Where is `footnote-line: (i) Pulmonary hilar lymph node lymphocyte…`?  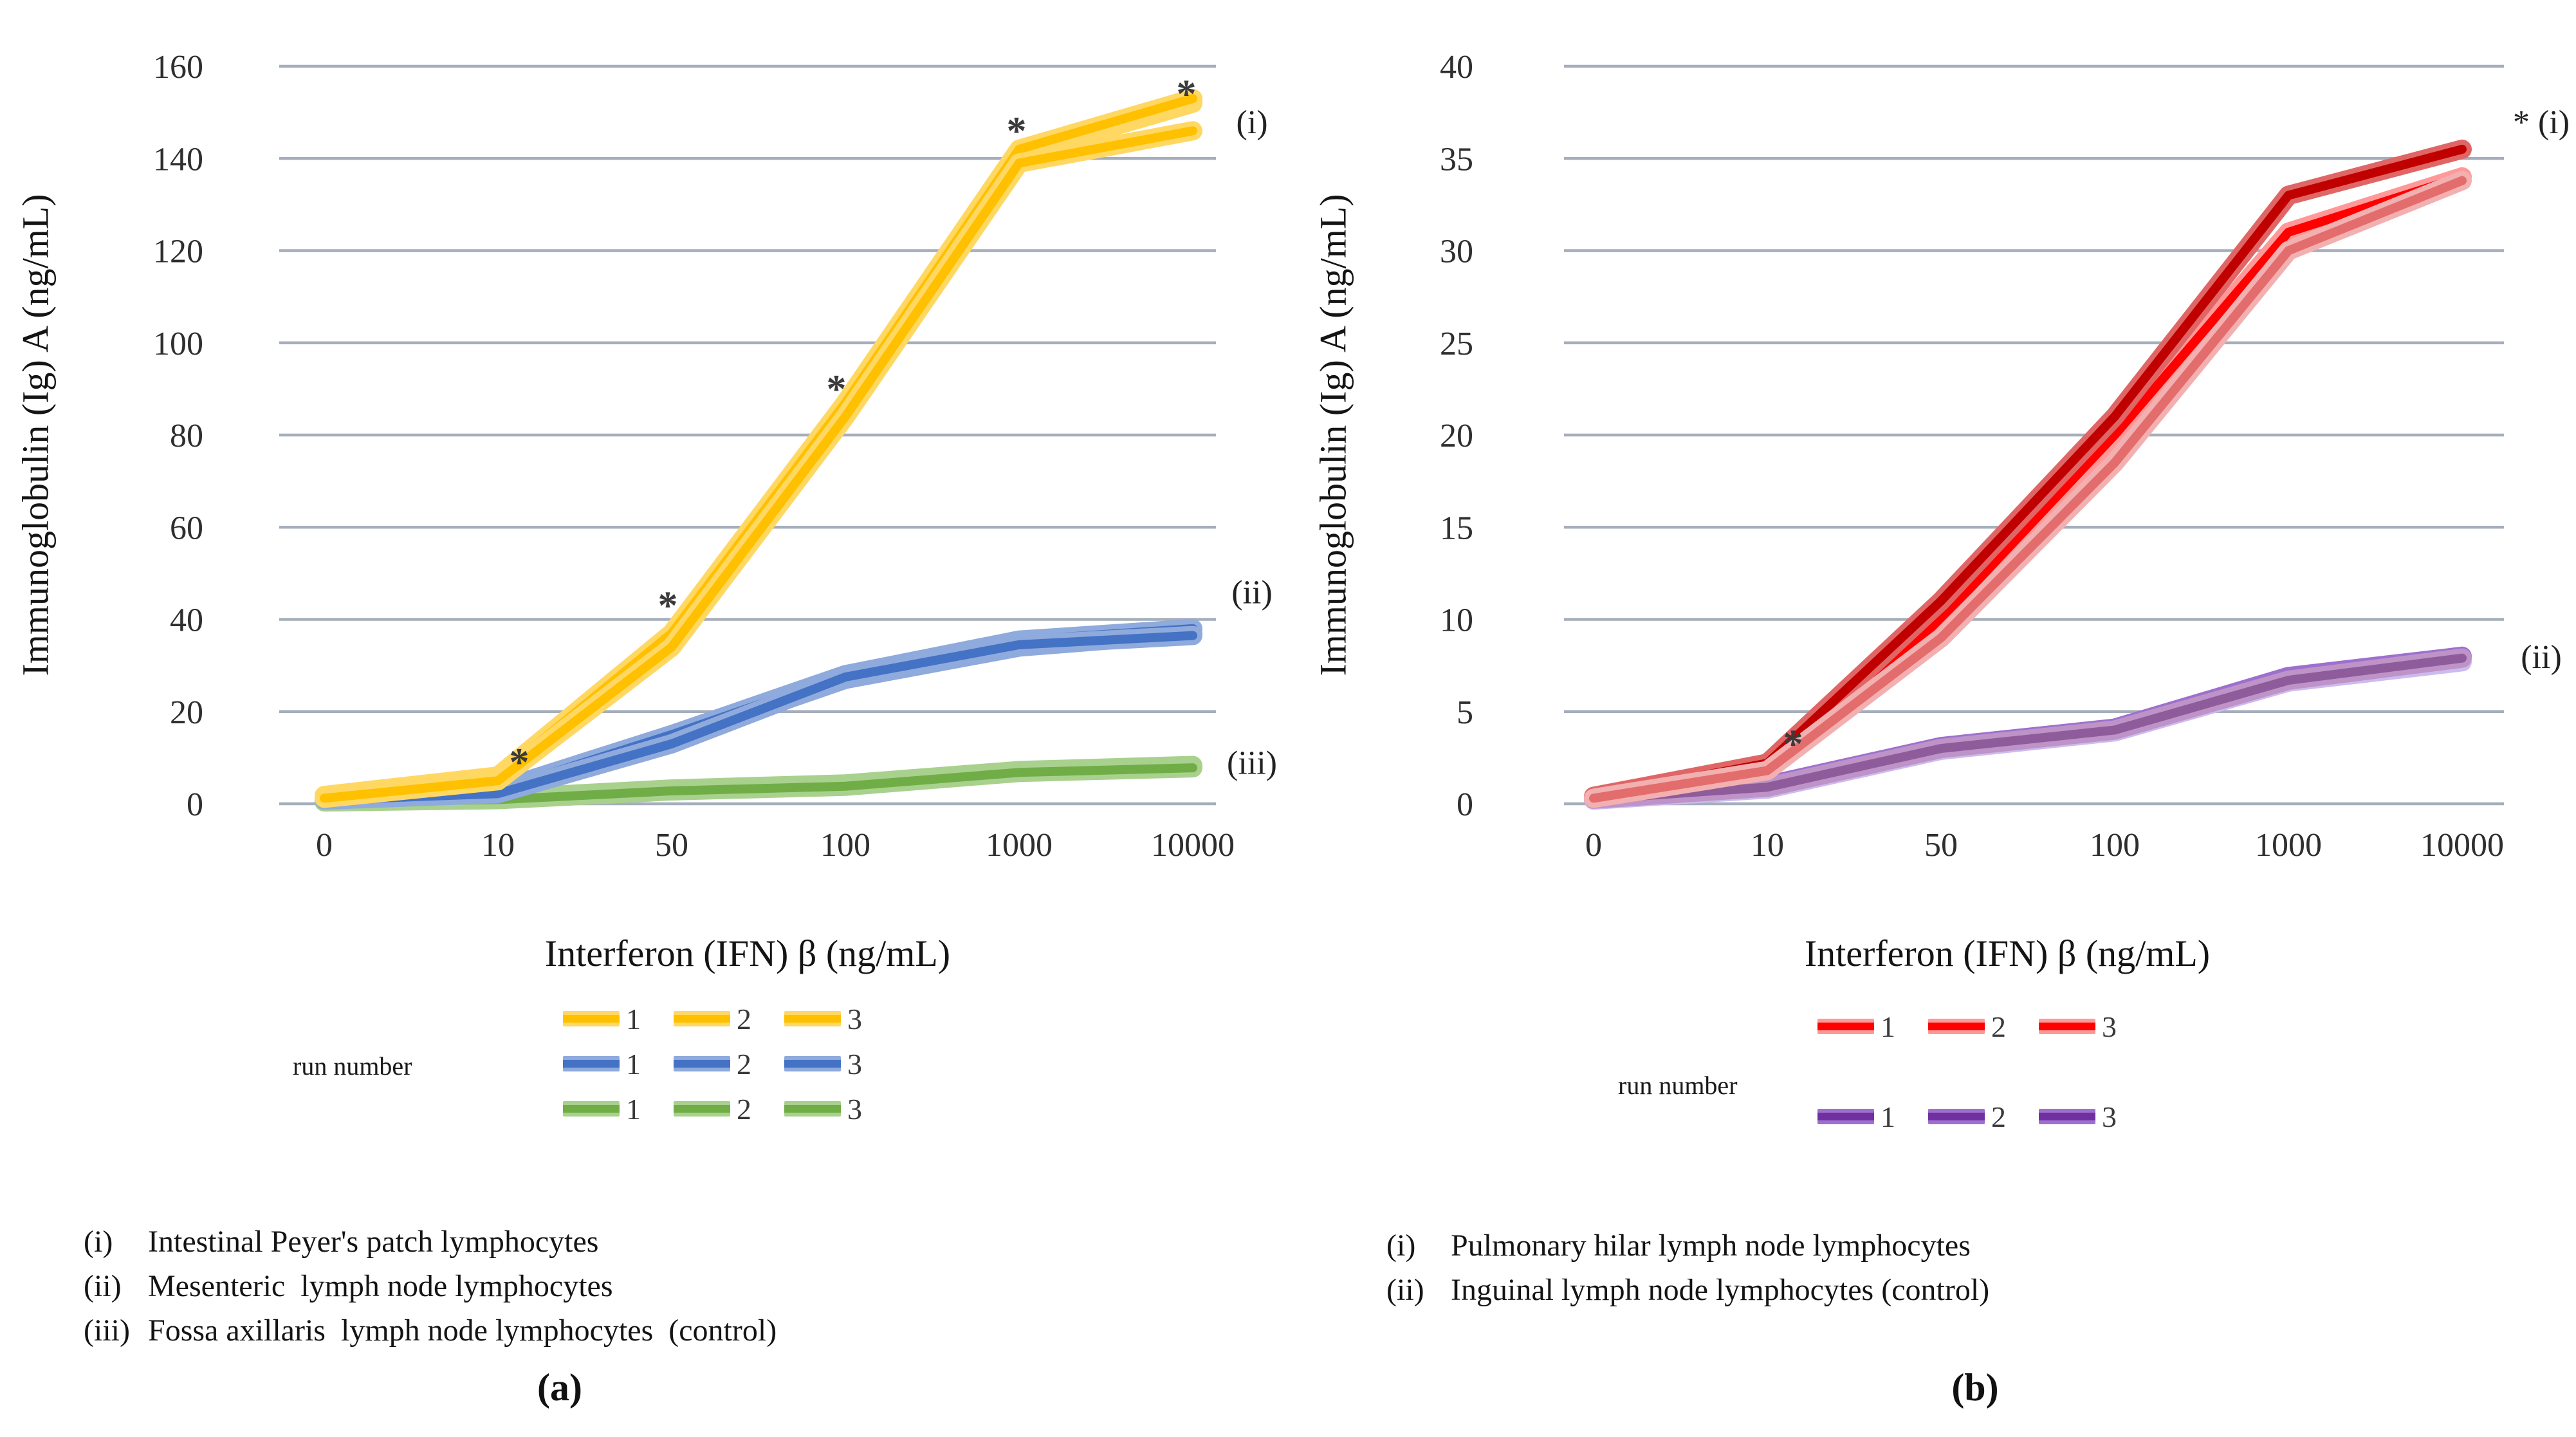 footnote-line: (i) Pulmonary hilar lymph node lymphocyte… is located at coordinates (1687, 1245).